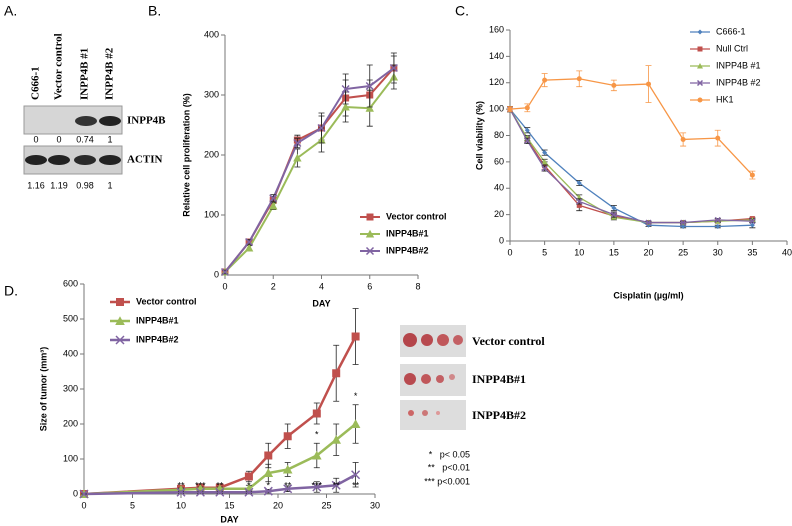  I want to click on significance-key: *** p<0.001, so click(447, 481).